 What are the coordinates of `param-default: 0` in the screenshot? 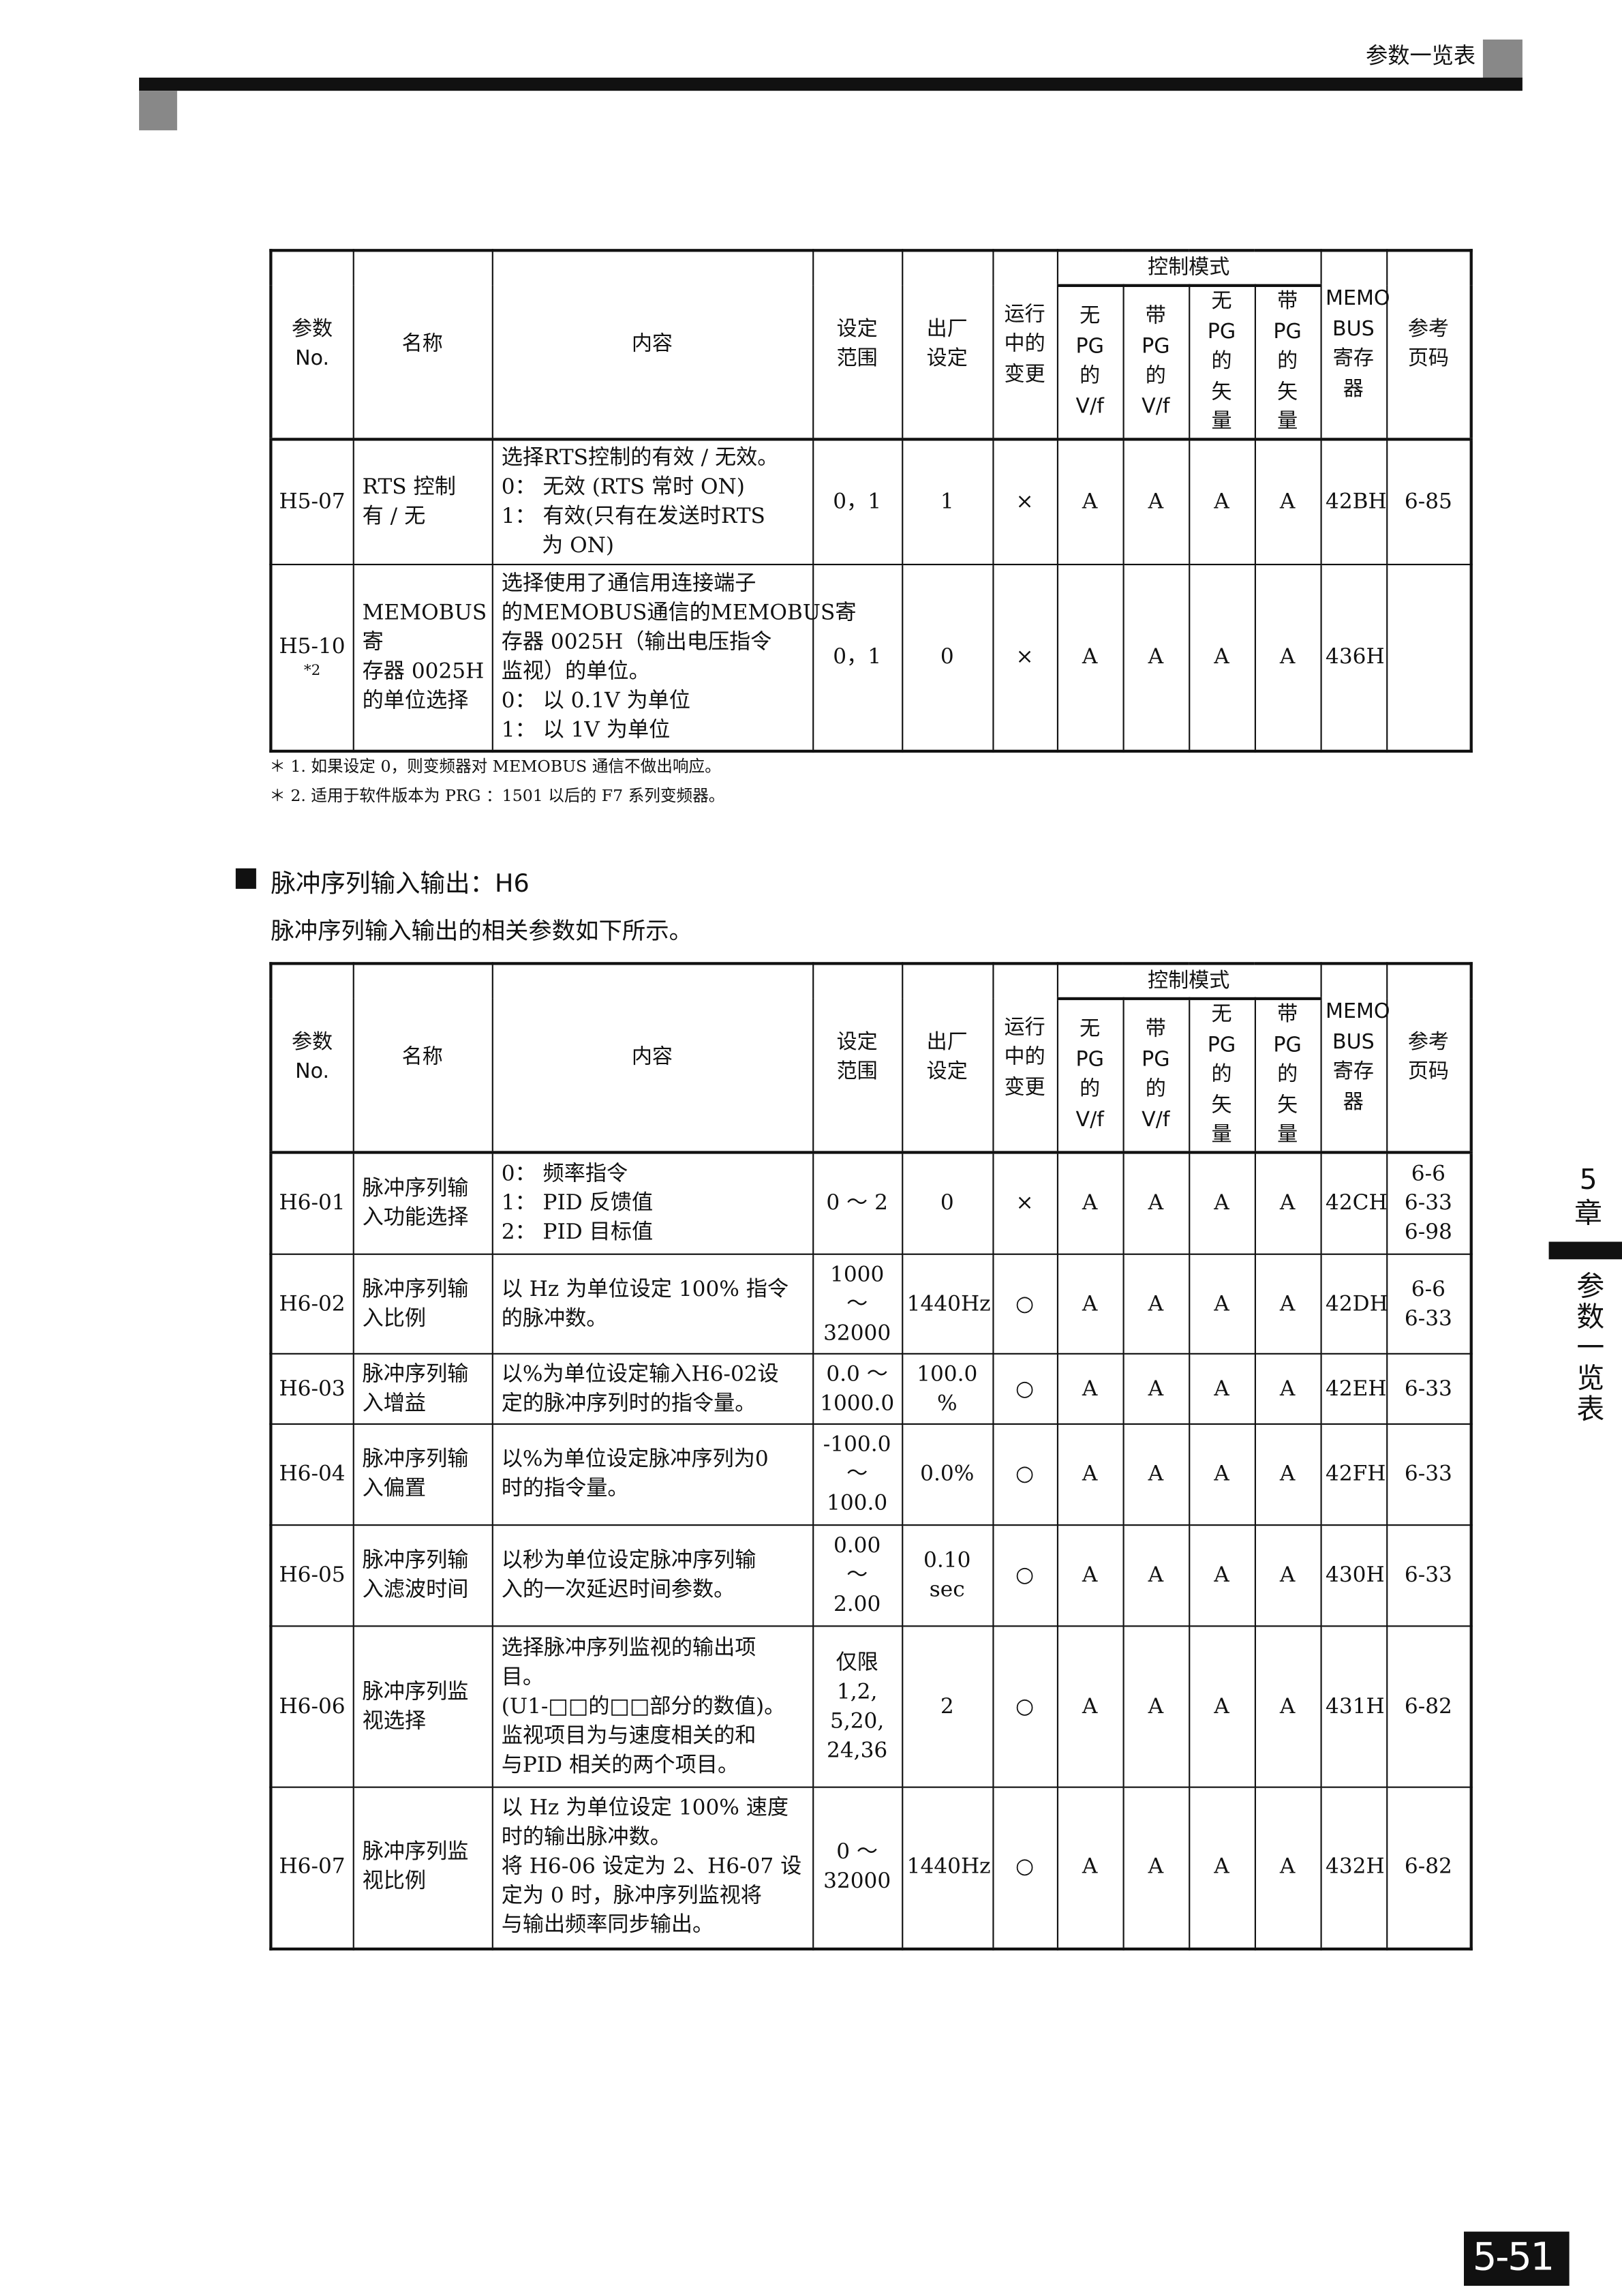 It's located at (947, 1203).